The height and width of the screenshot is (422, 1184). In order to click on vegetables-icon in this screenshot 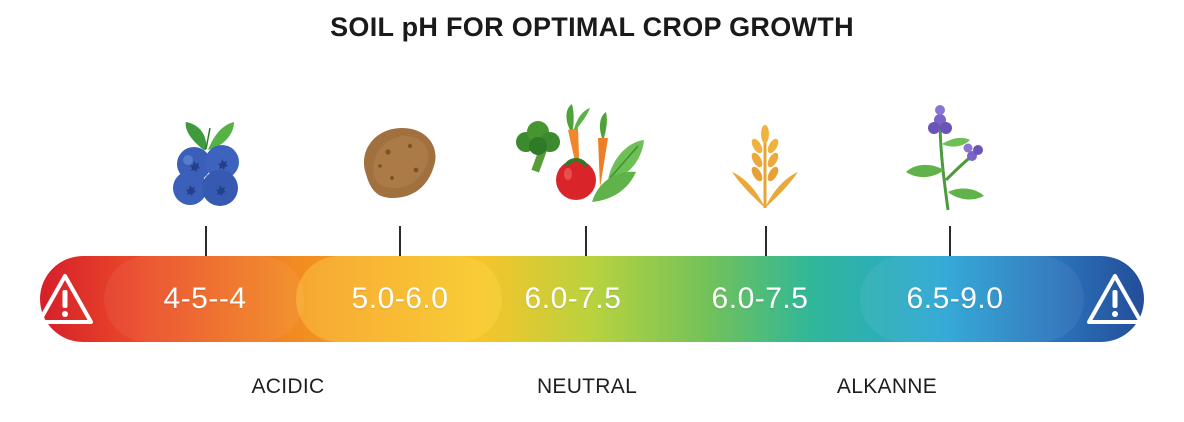, I will do `click(582, 154)`.